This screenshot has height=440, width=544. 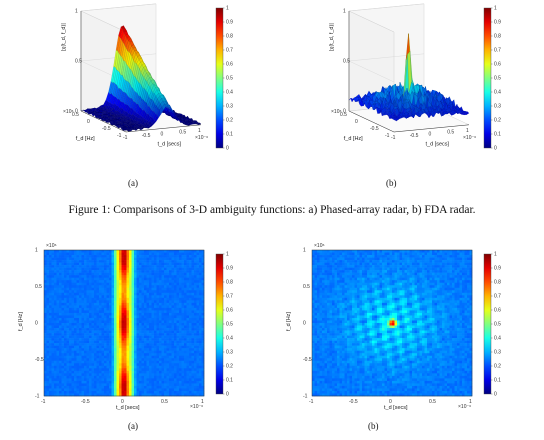 I want to click on x-tick-label: 0, so click(x=122, y=402).